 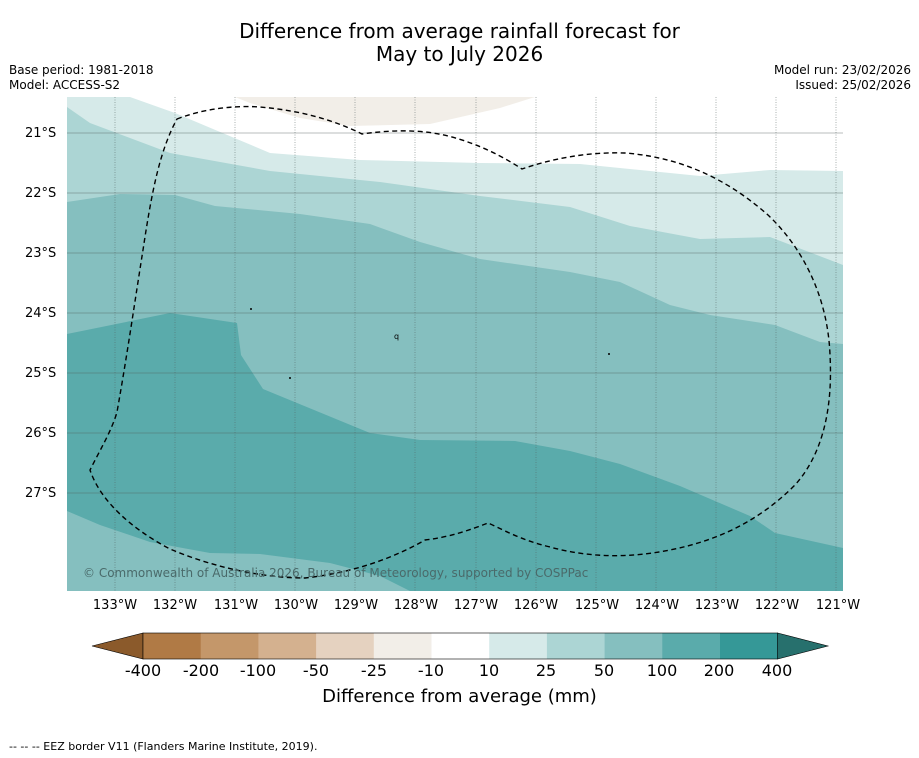 What do you see at coordinates (476, 605) in the screenshot?
I see `lon-label: 127°W` at bounding box center [476, 605].